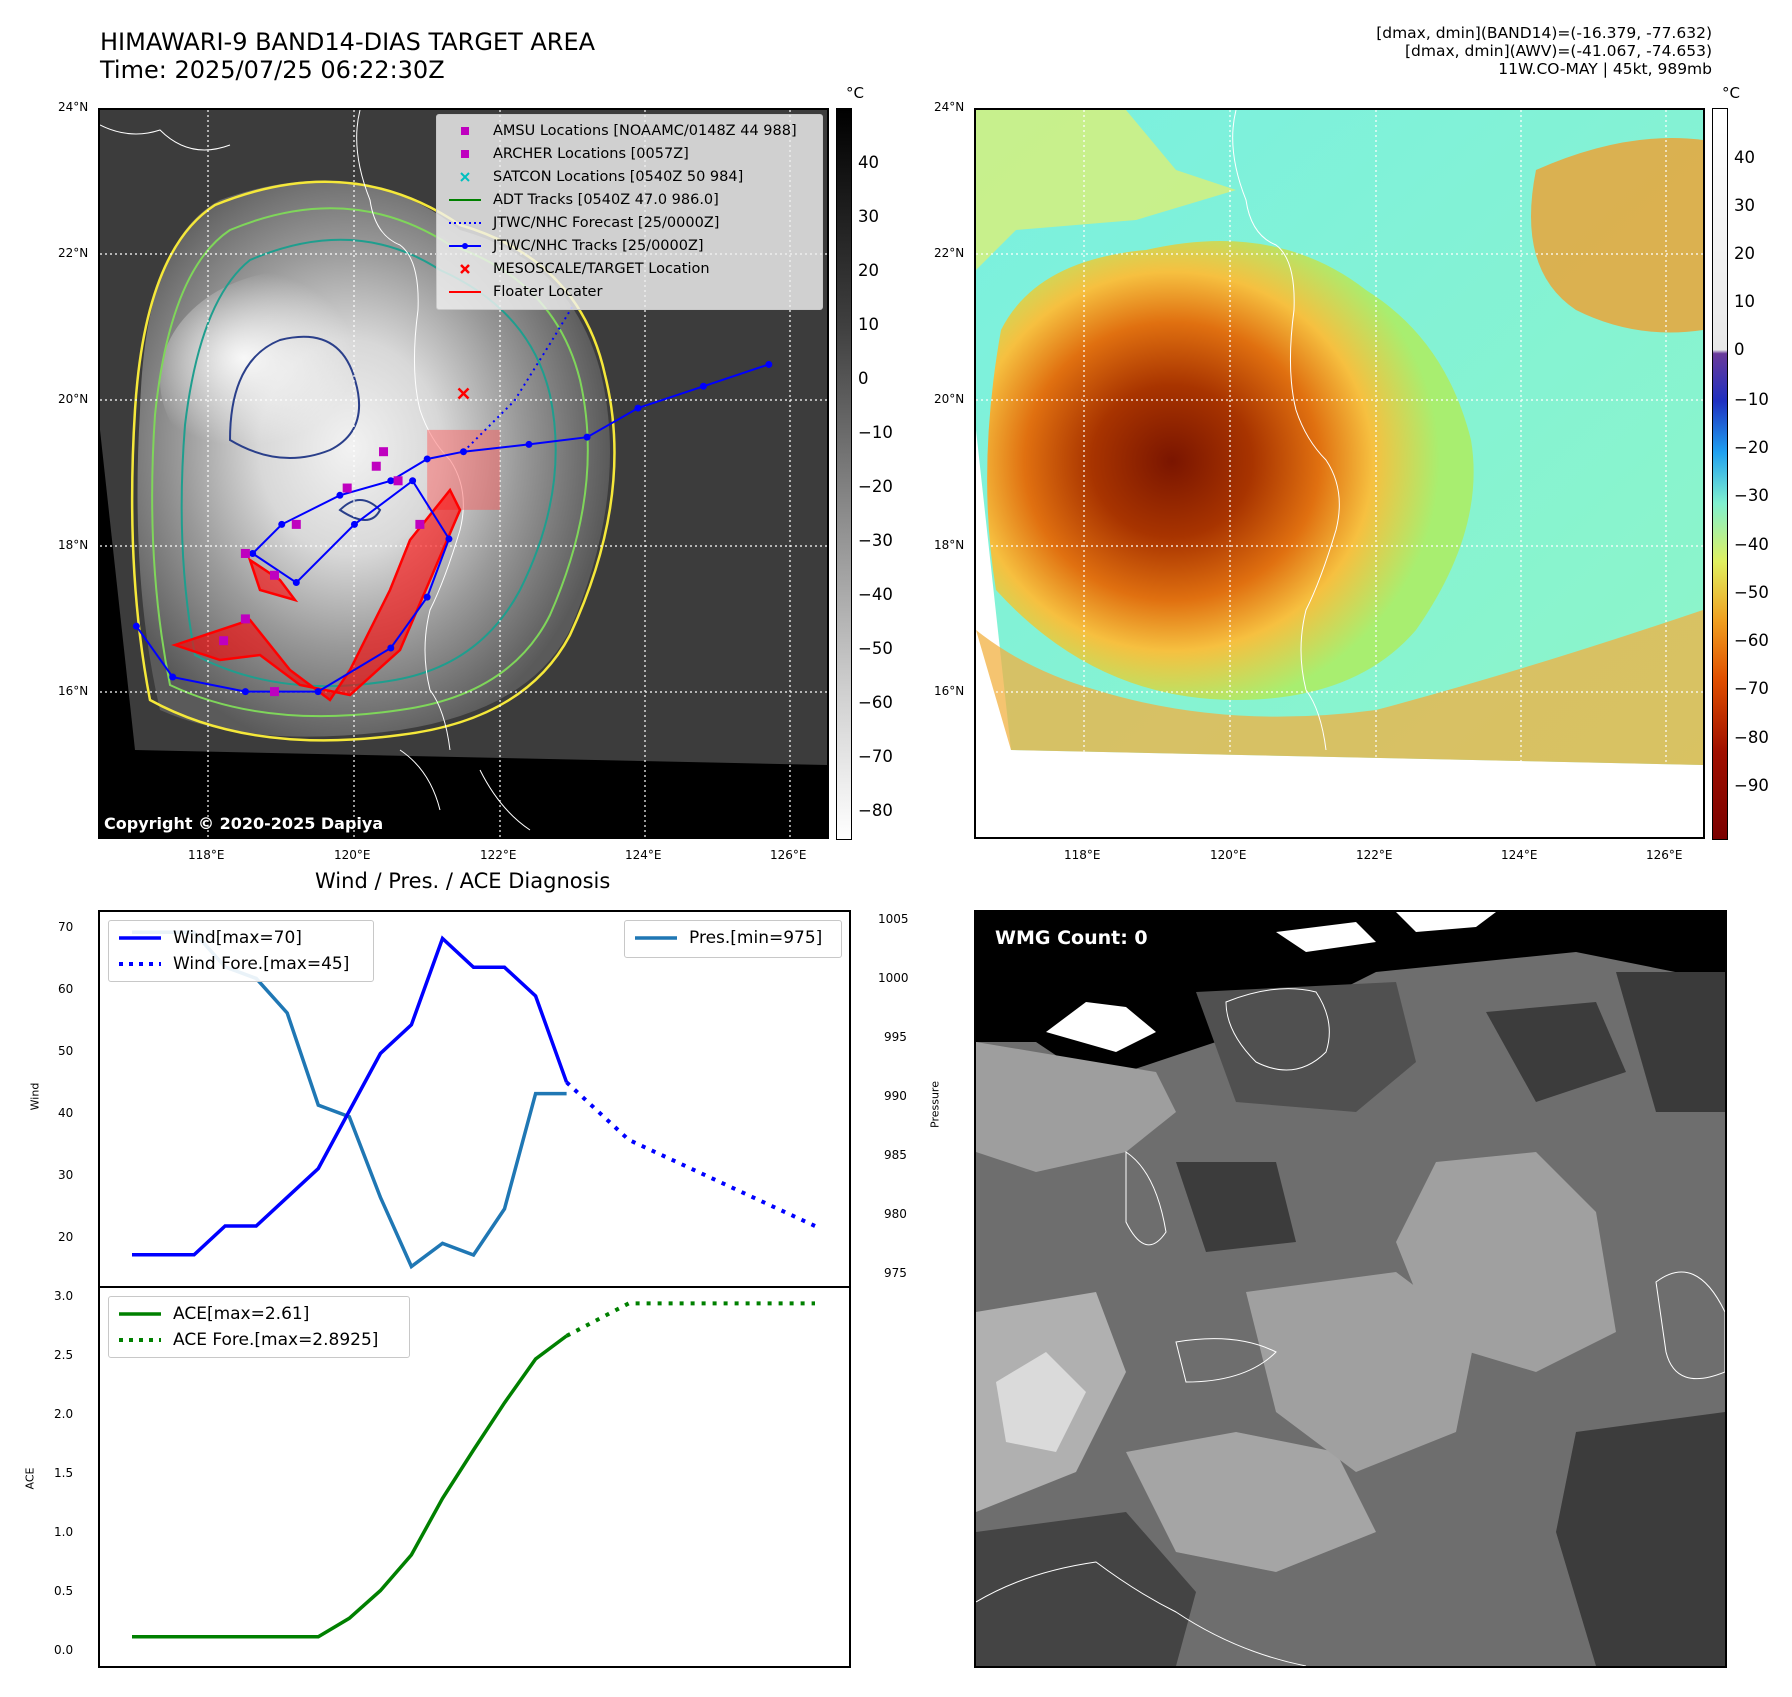  I want to click on ace-tick: 1.5, so click(64, 1473).